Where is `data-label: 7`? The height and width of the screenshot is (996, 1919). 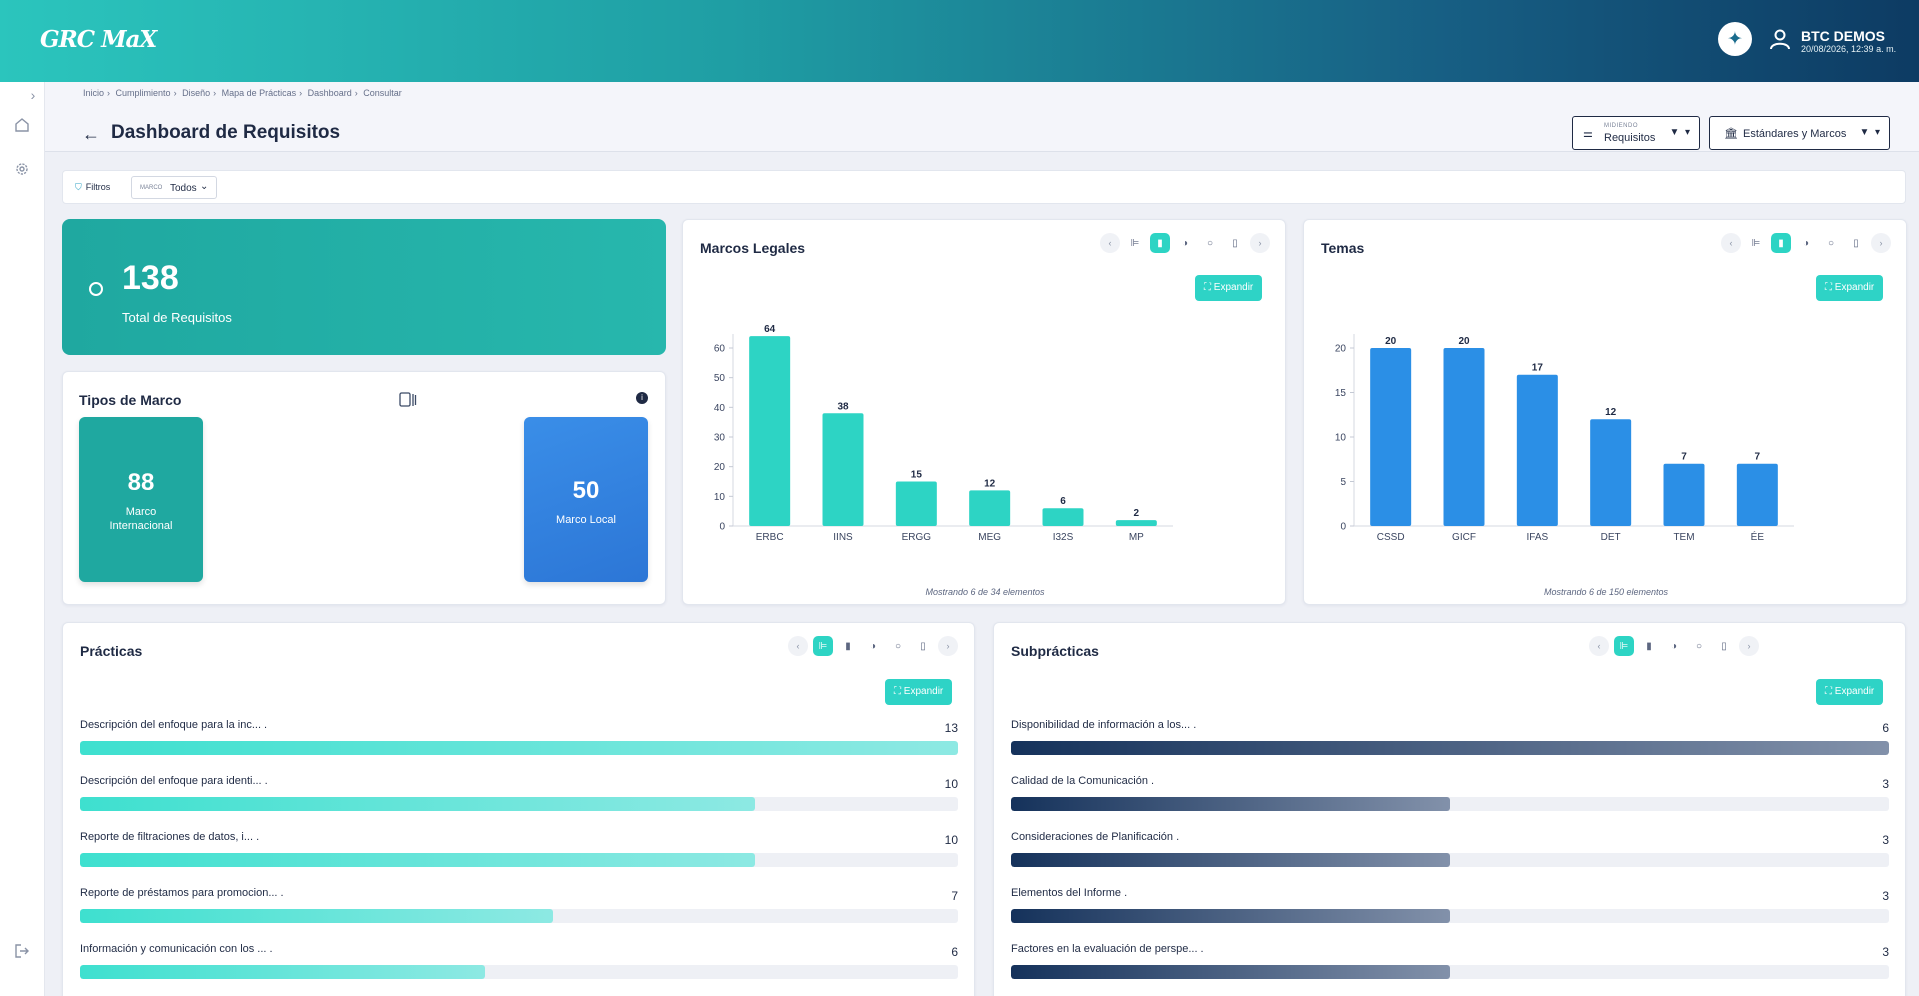 data-label: 7 is located at coordinates (1758, 457).